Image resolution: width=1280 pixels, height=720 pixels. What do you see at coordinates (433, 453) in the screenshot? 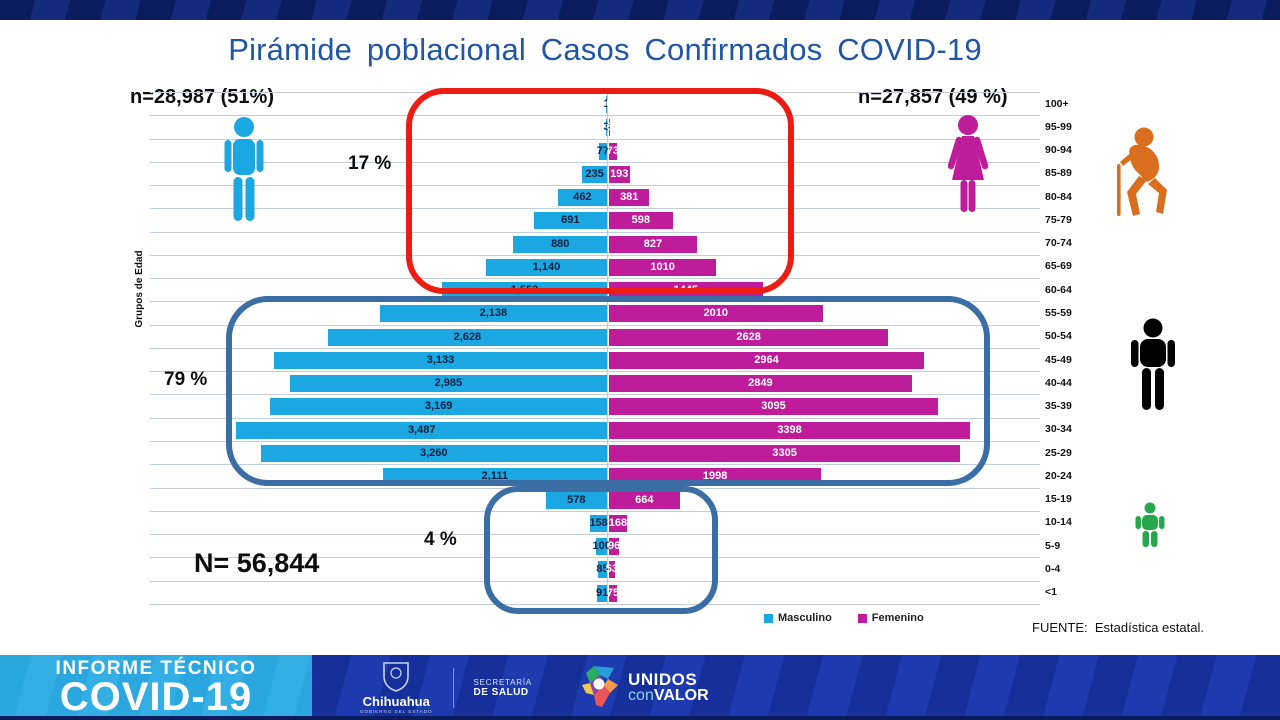
I see `male-bar: 3,260` at bounding box center [433, 453].